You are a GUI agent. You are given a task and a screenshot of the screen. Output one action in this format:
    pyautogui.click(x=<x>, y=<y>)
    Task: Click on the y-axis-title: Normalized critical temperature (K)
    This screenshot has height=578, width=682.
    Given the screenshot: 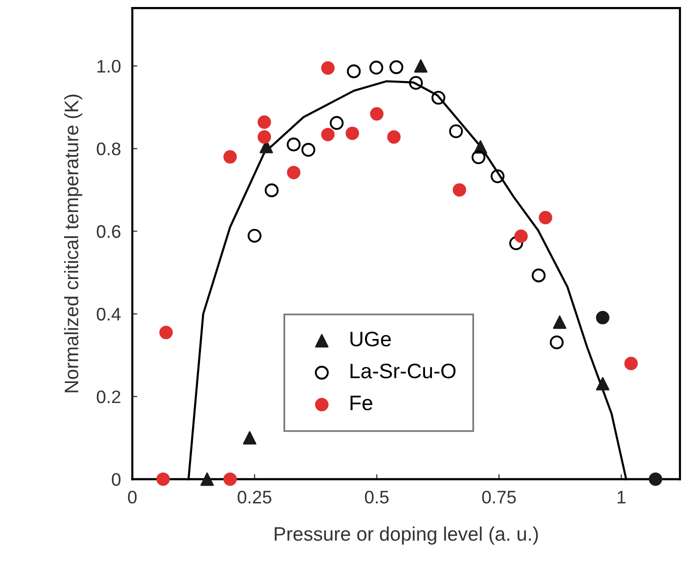 What is the action you would take?
    pyautogui.click(x=73, y=243)
    